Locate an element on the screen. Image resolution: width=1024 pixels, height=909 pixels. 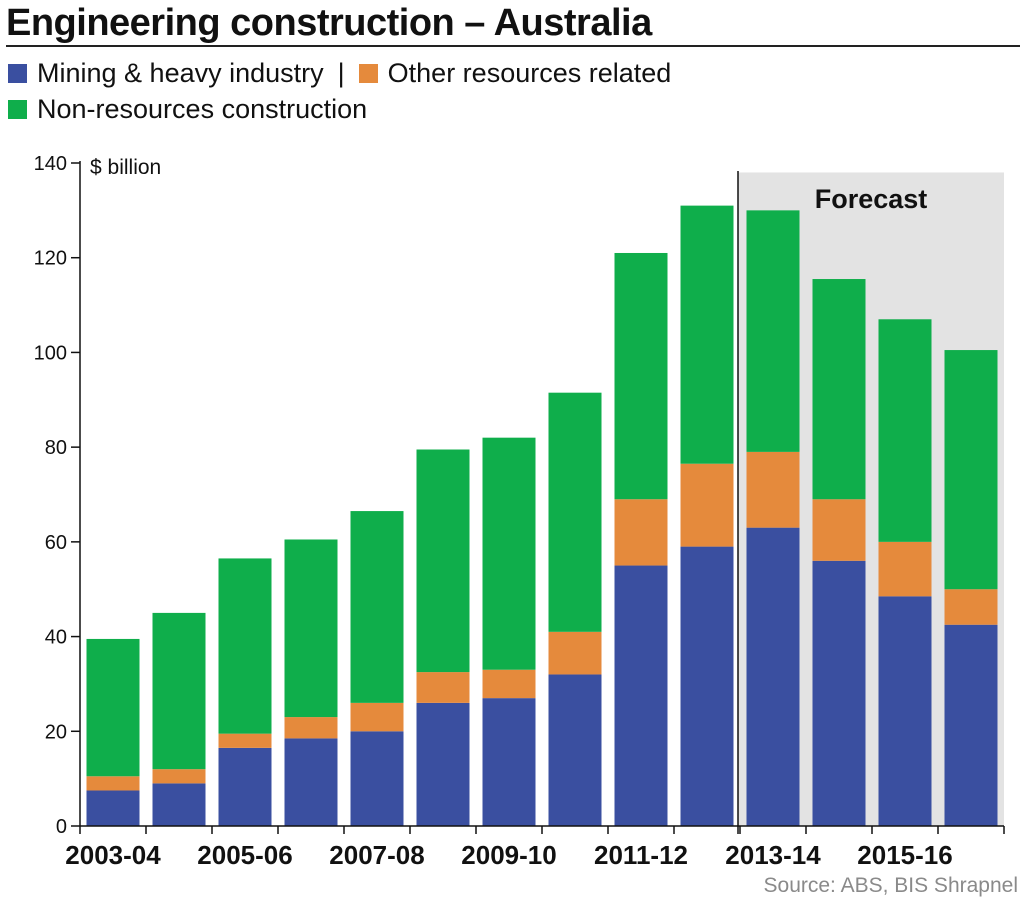
forecast-label: Forecast is located at coordinates (871, 199).